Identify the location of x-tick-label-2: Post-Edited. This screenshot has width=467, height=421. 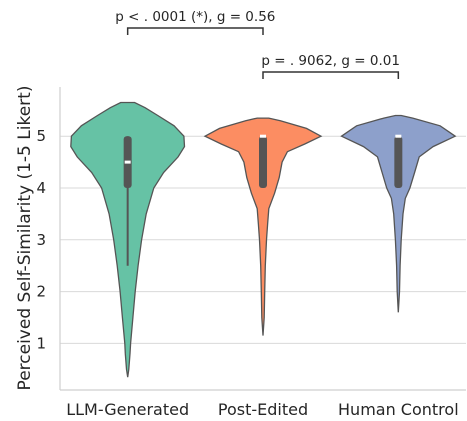
(263, 409).